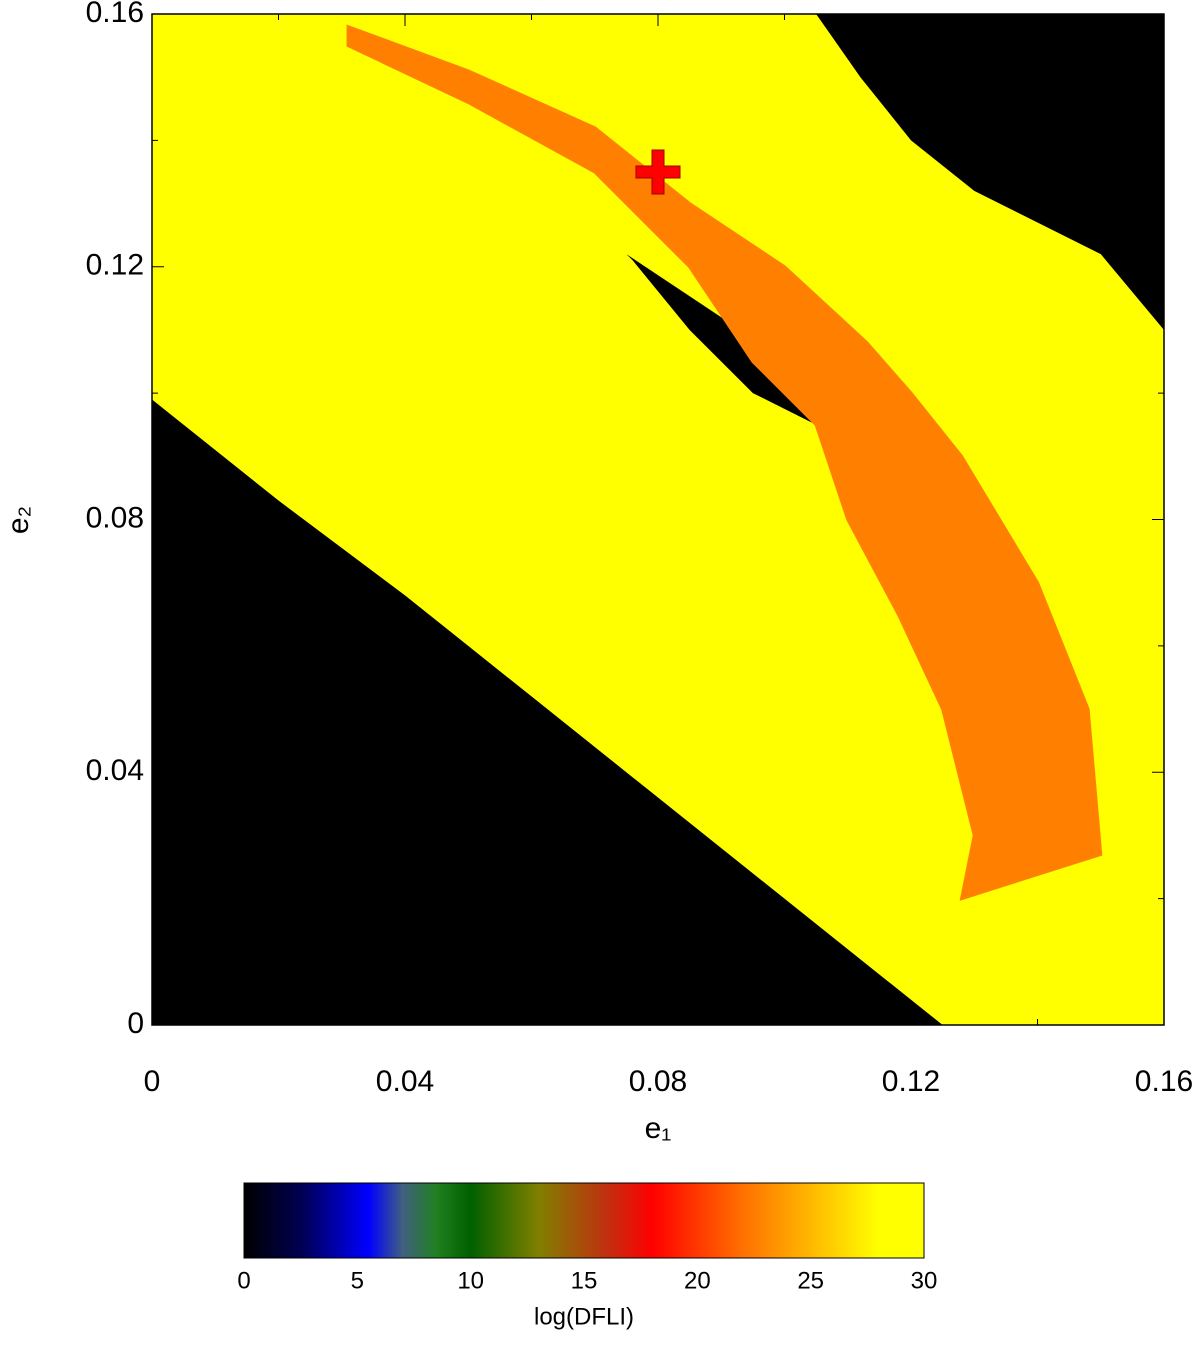  I want to click on y-tick-label: 0, so click(135, 1023).